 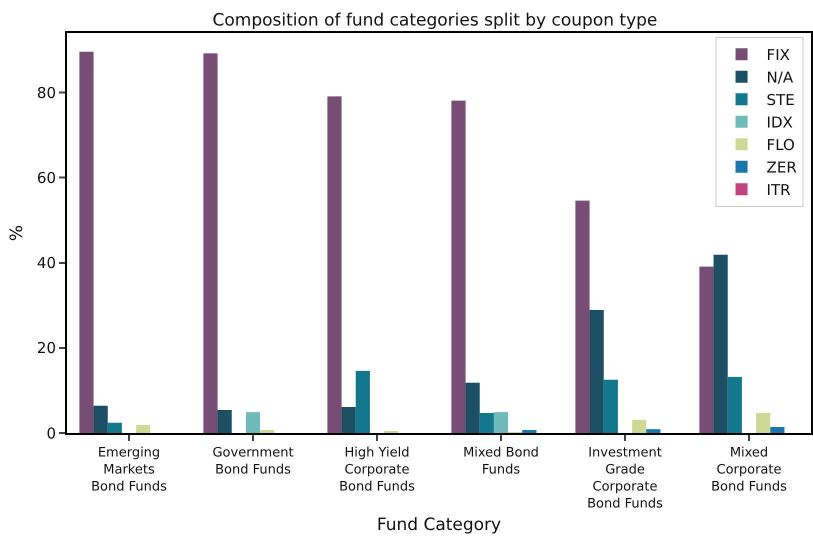 I want to click on legend-label: STE, so click(x=780, y=100).